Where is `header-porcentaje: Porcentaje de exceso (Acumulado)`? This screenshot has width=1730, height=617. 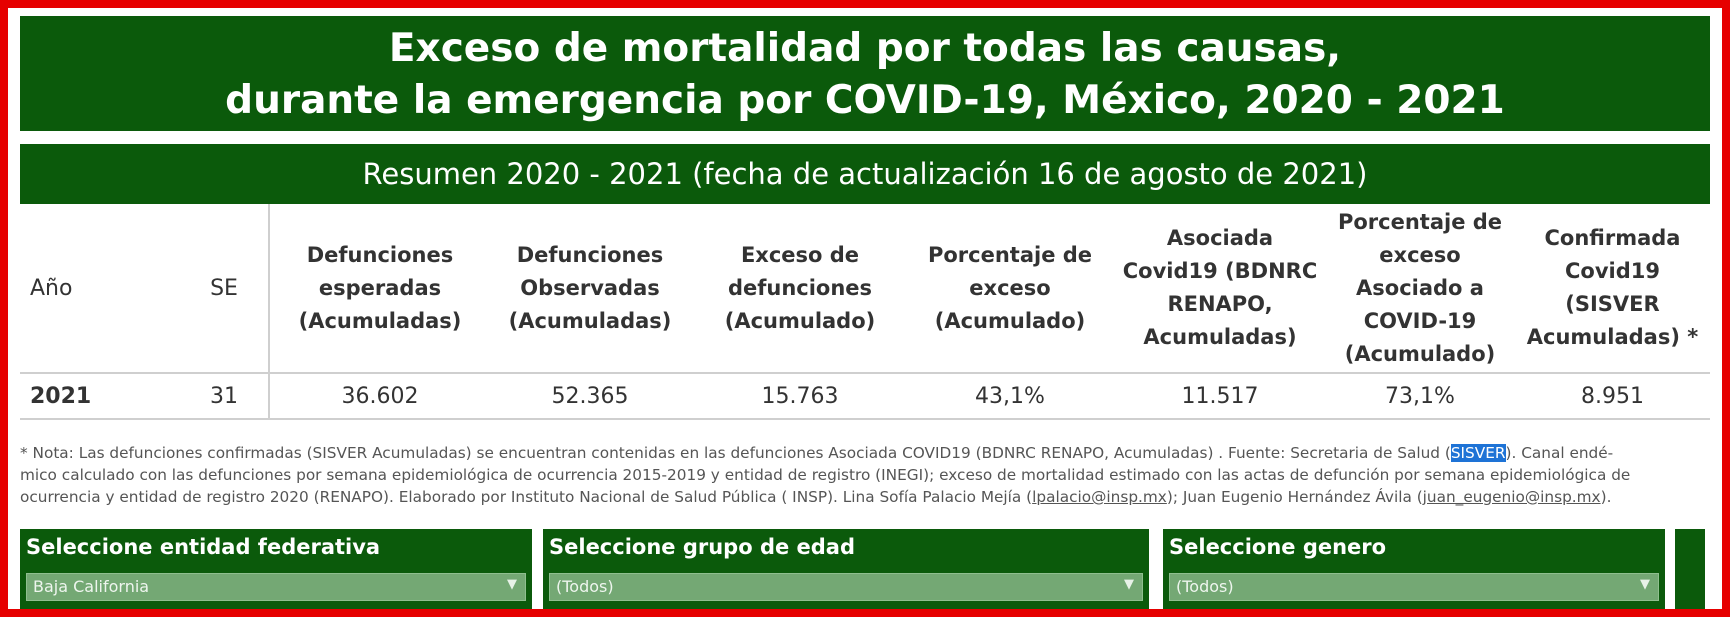
header-porcentaje: Porcentaje de exceso (Acumulado) is located at coordinates (1010, 287).